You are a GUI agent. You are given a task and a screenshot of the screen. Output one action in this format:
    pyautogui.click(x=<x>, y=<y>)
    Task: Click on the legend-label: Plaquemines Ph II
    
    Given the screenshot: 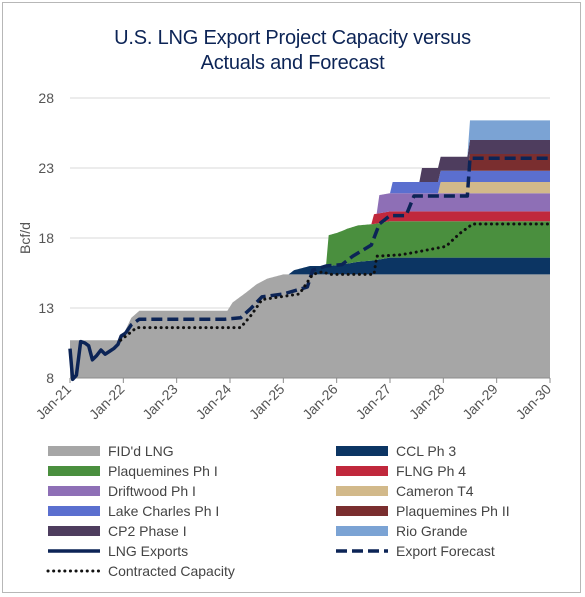 What is the action you would take?
    pyautogui.click(x=453, y=511)
    